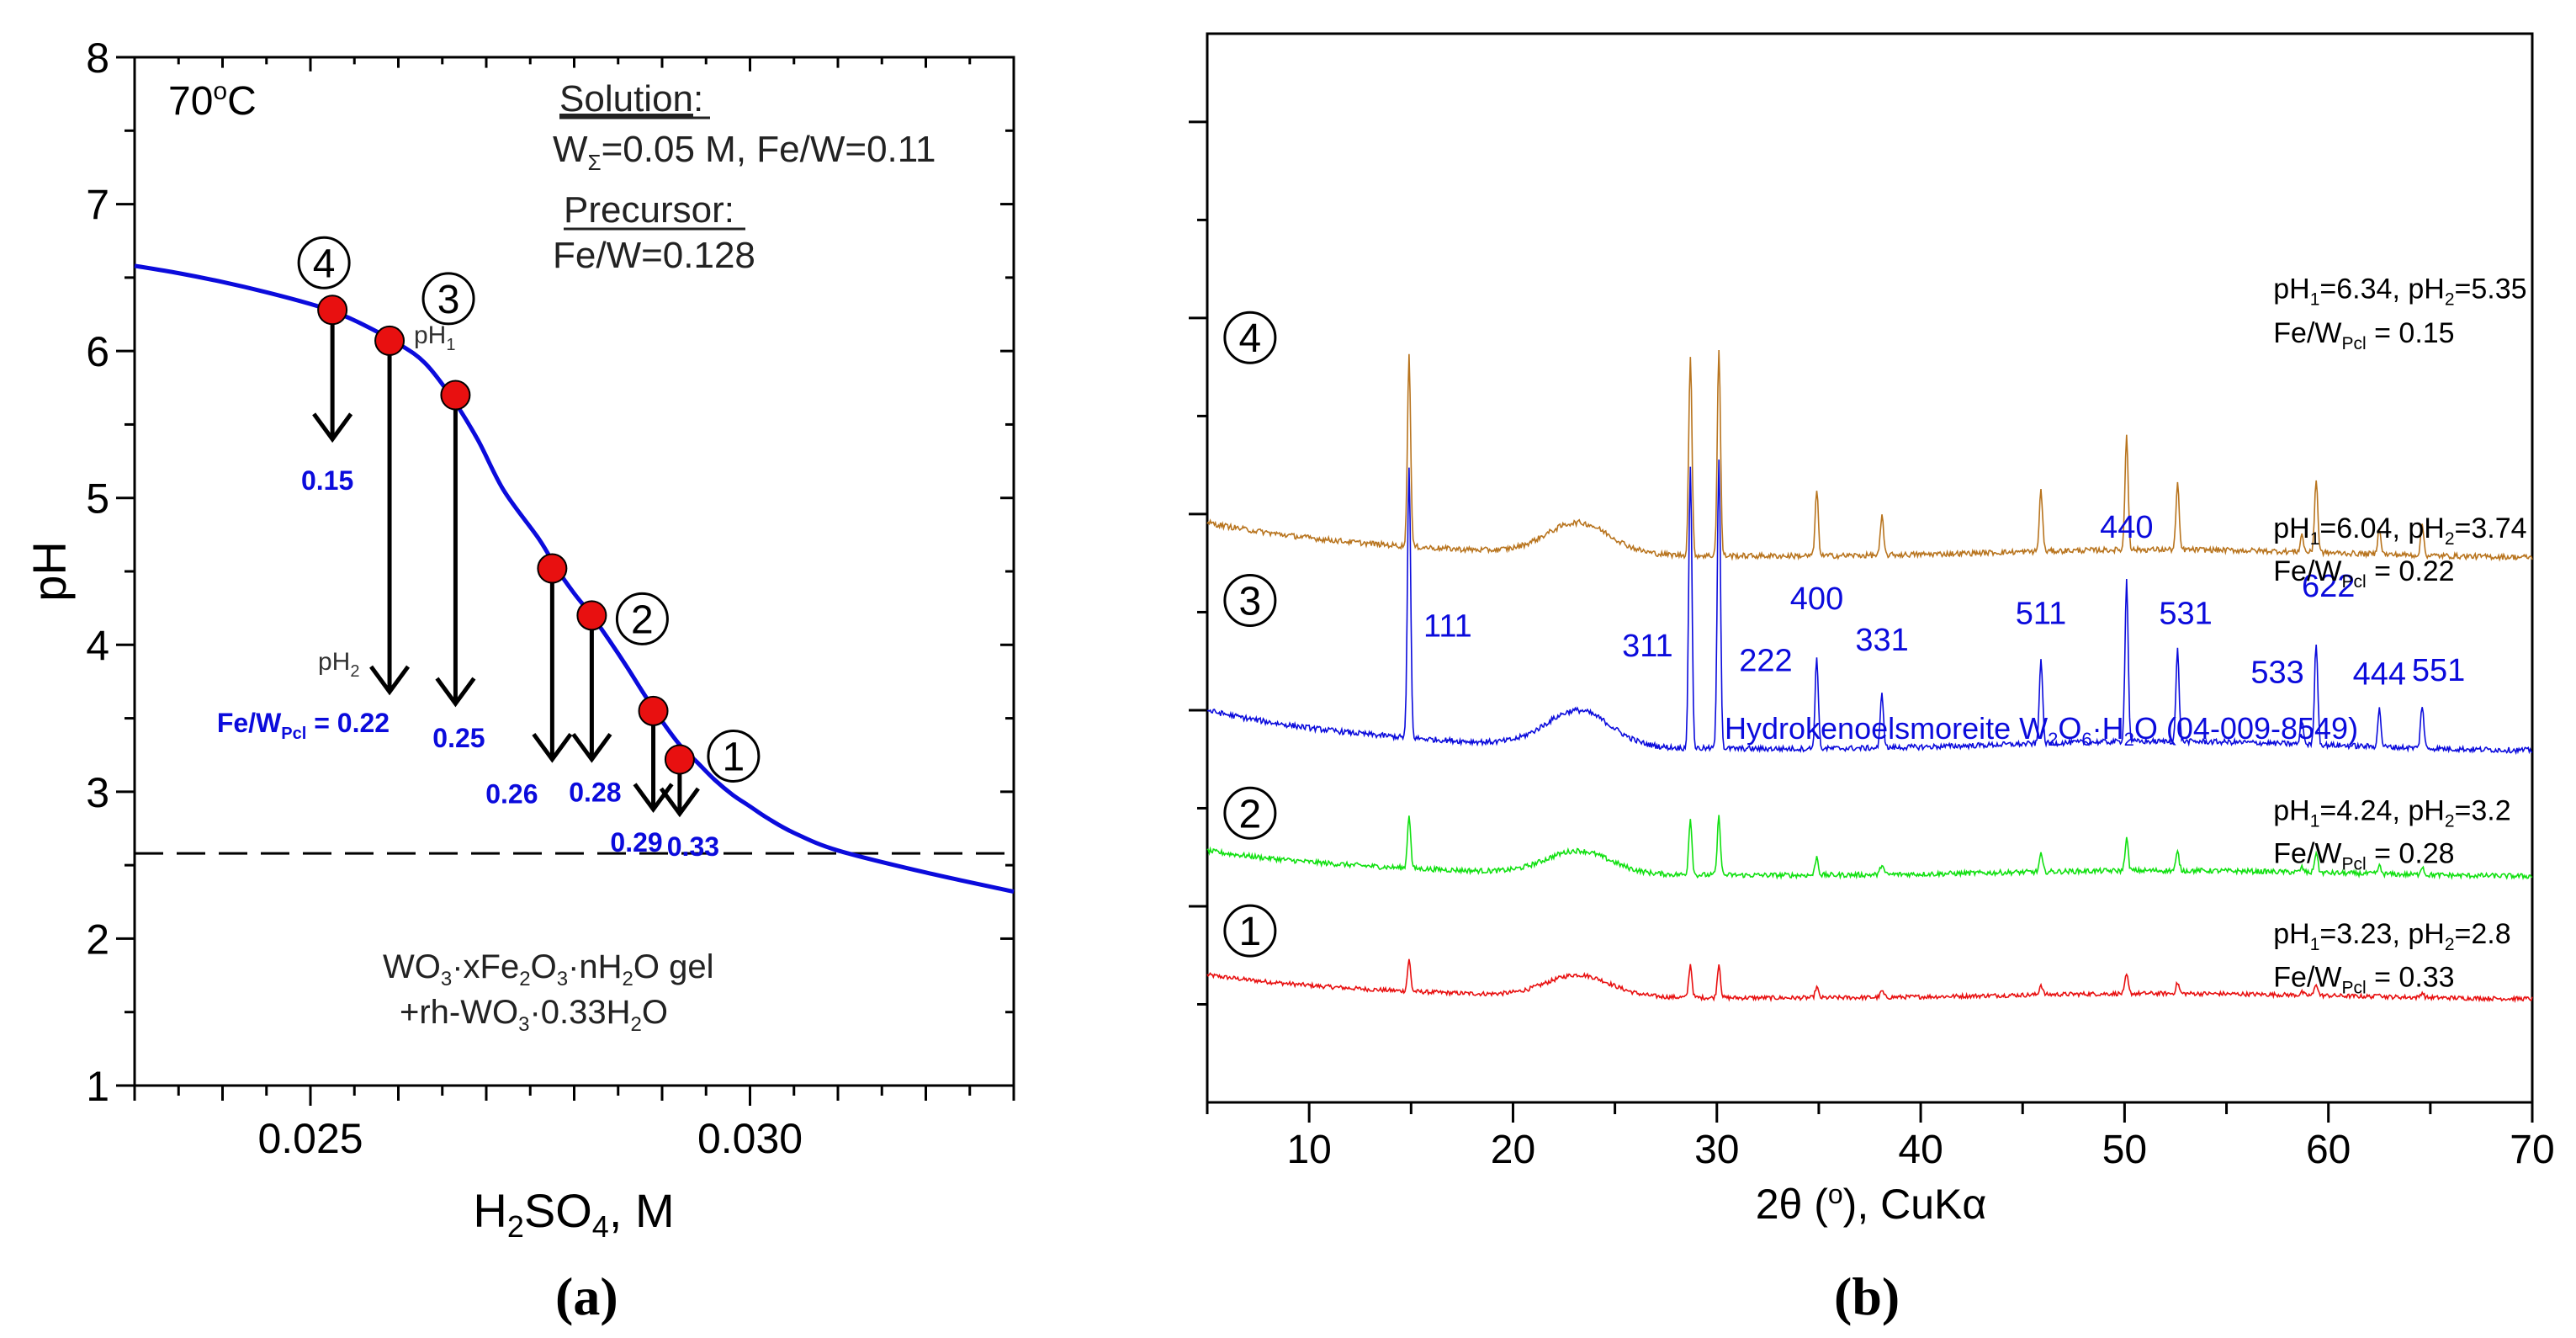 The width and height of the screenshot is (2576, 1338). I want to click on x-axis-label-a: H2SO4, M, so click(573, 1214).